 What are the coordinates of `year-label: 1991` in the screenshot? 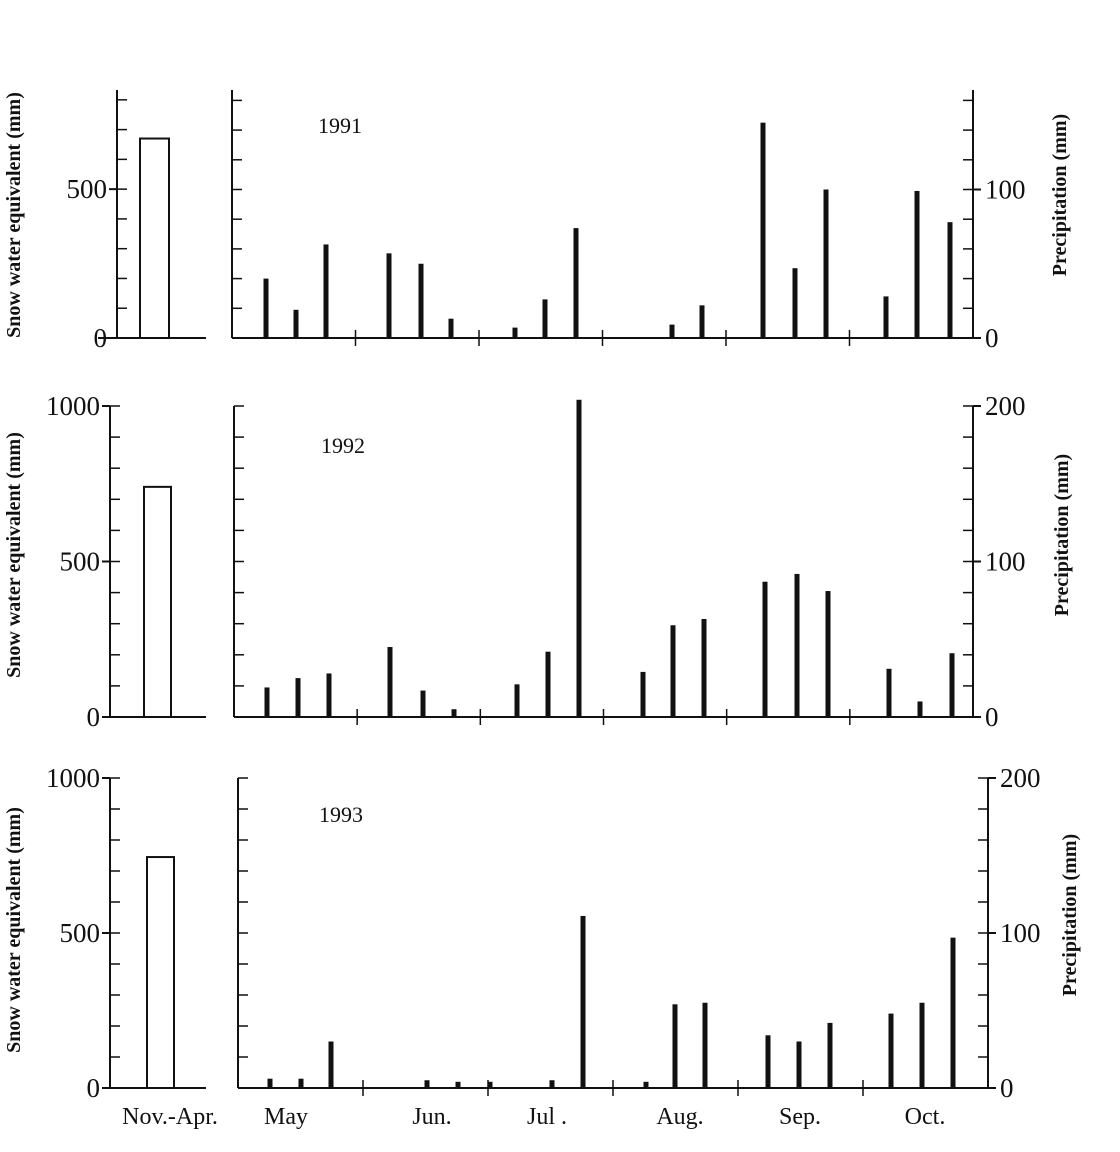 It's located at (340, 125).